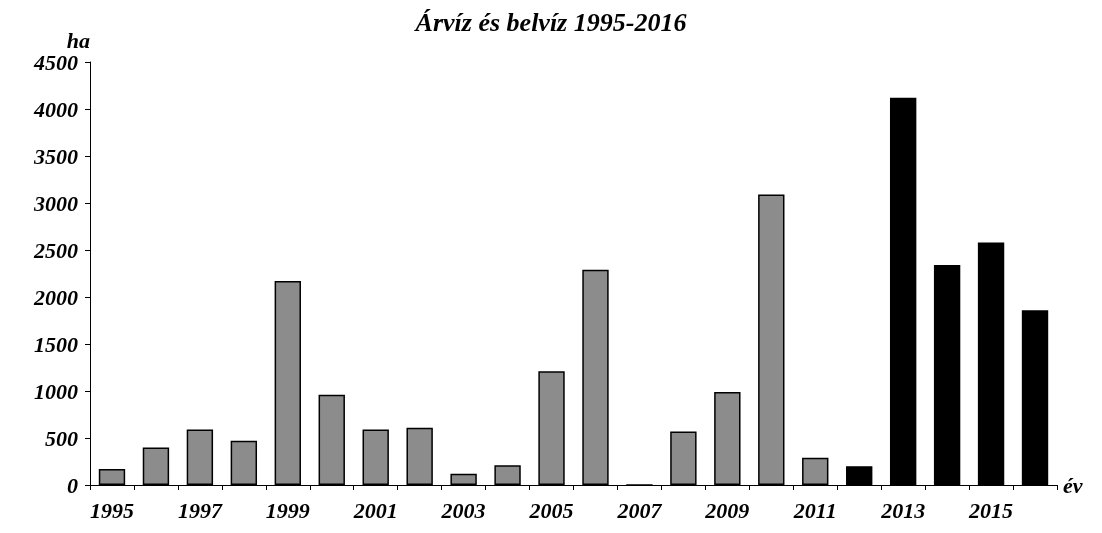  I want to click on x-tick-label: 2005, so click(551, 510).